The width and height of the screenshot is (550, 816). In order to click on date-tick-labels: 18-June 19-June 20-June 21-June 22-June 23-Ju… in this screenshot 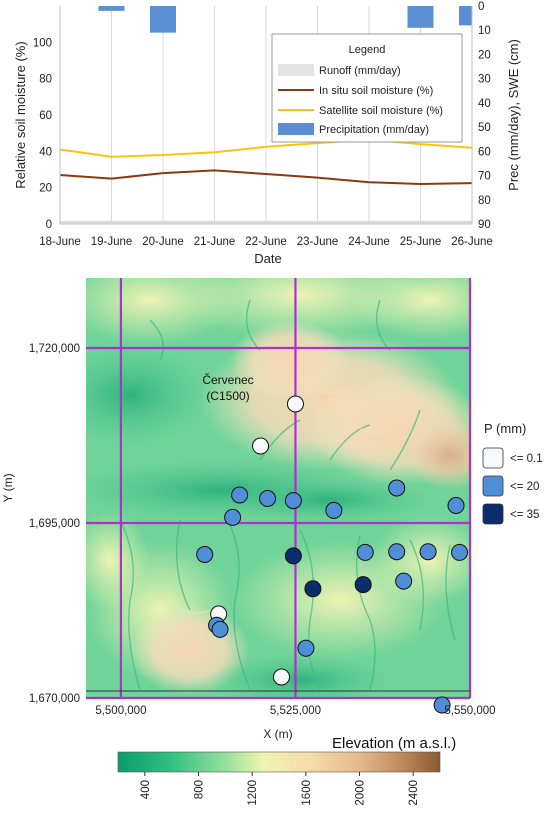, I will do `click(266, 242)`.